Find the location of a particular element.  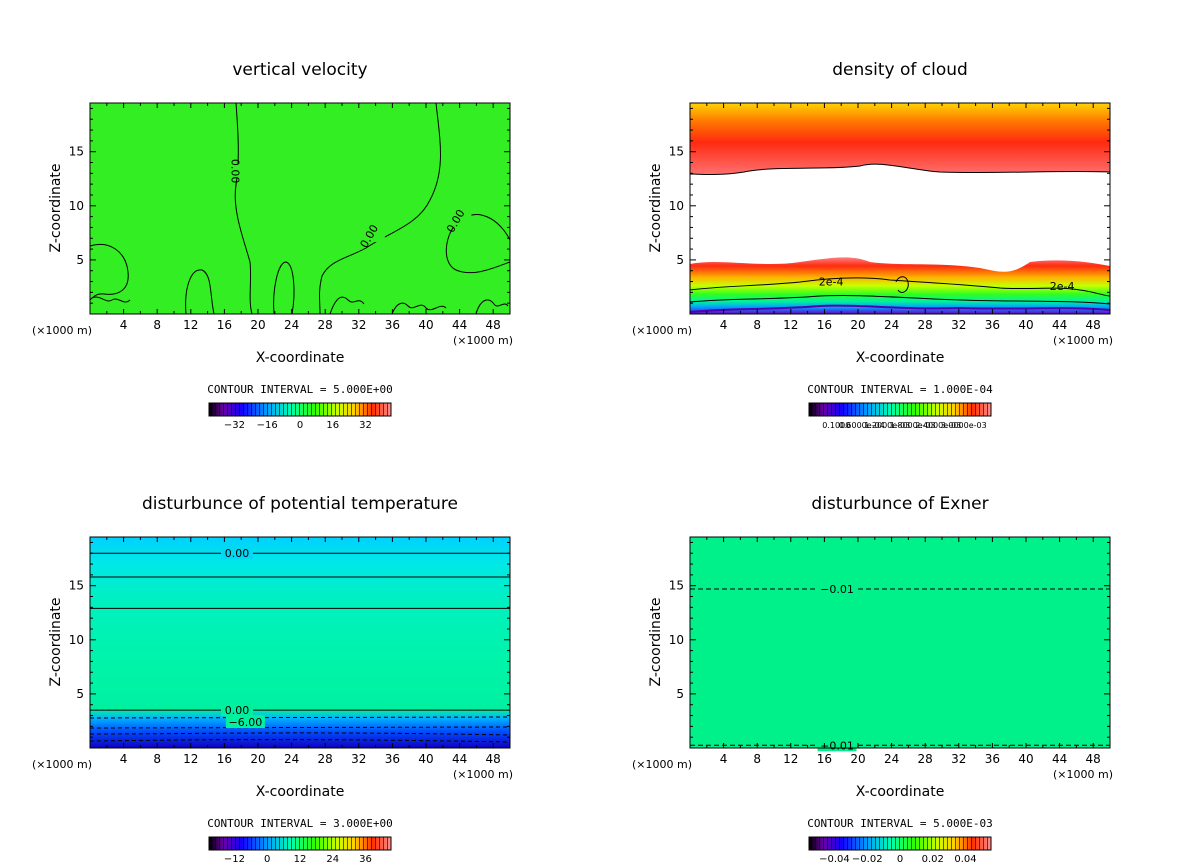

contour-interval: CONTOUR INTERVAL = 3.000E+00 is located at coordinates (299, 823).